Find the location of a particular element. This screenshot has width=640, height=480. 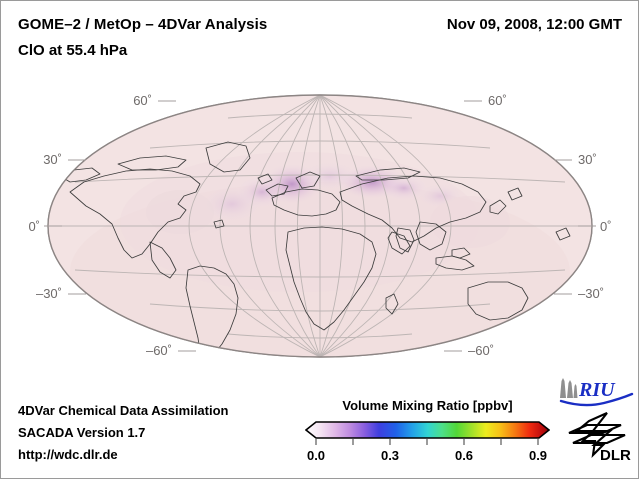

colorbar-tick-label-0: 0.0 is located at coordinates (316, 455).